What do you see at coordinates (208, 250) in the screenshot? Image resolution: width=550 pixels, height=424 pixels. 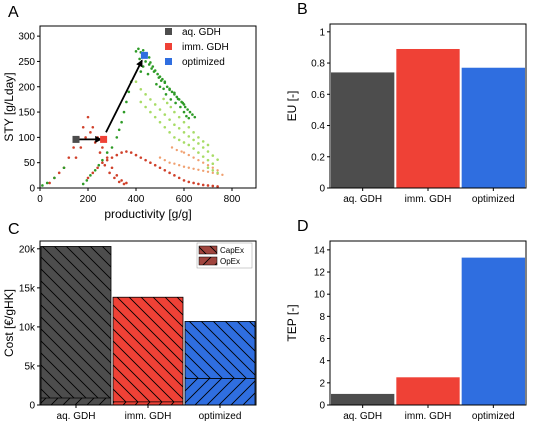 I see `legend-swatch-hatch` at bounding box center [208, 250].